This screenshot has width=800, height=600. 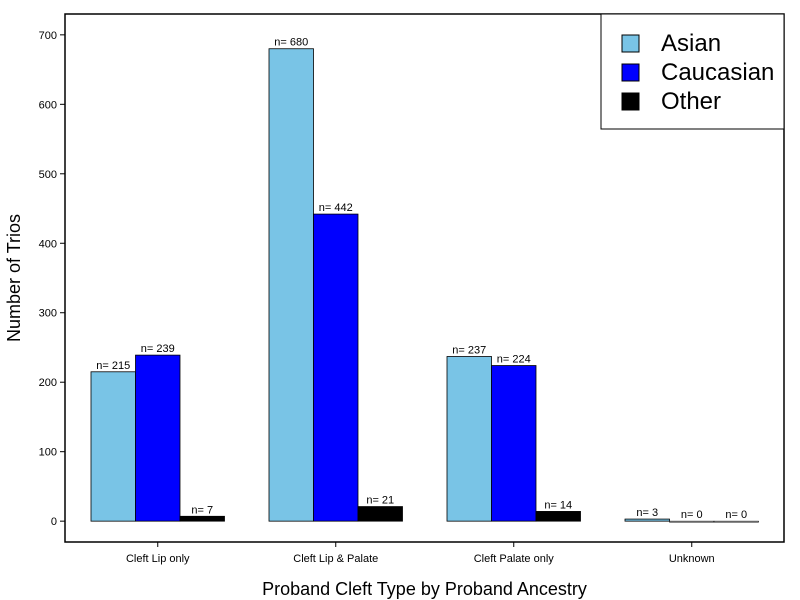 I want to click on legend-swatch-asian, so click(x=630, y=43).